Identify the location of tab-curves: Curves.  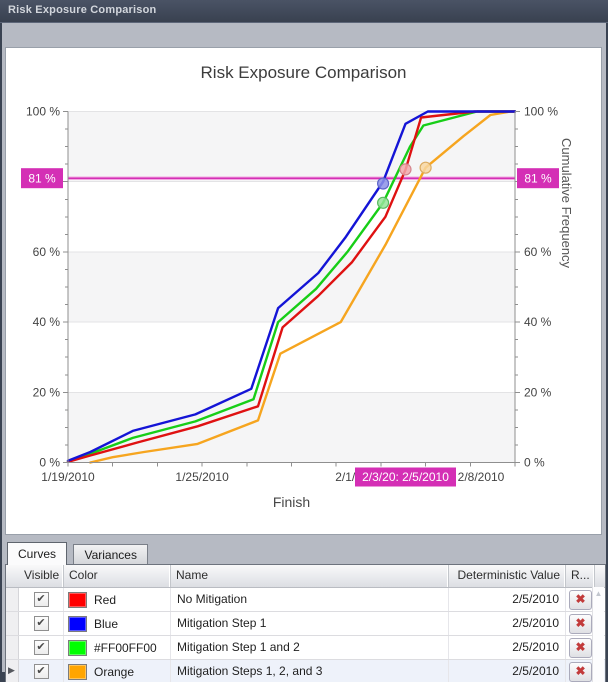
(37, 553).